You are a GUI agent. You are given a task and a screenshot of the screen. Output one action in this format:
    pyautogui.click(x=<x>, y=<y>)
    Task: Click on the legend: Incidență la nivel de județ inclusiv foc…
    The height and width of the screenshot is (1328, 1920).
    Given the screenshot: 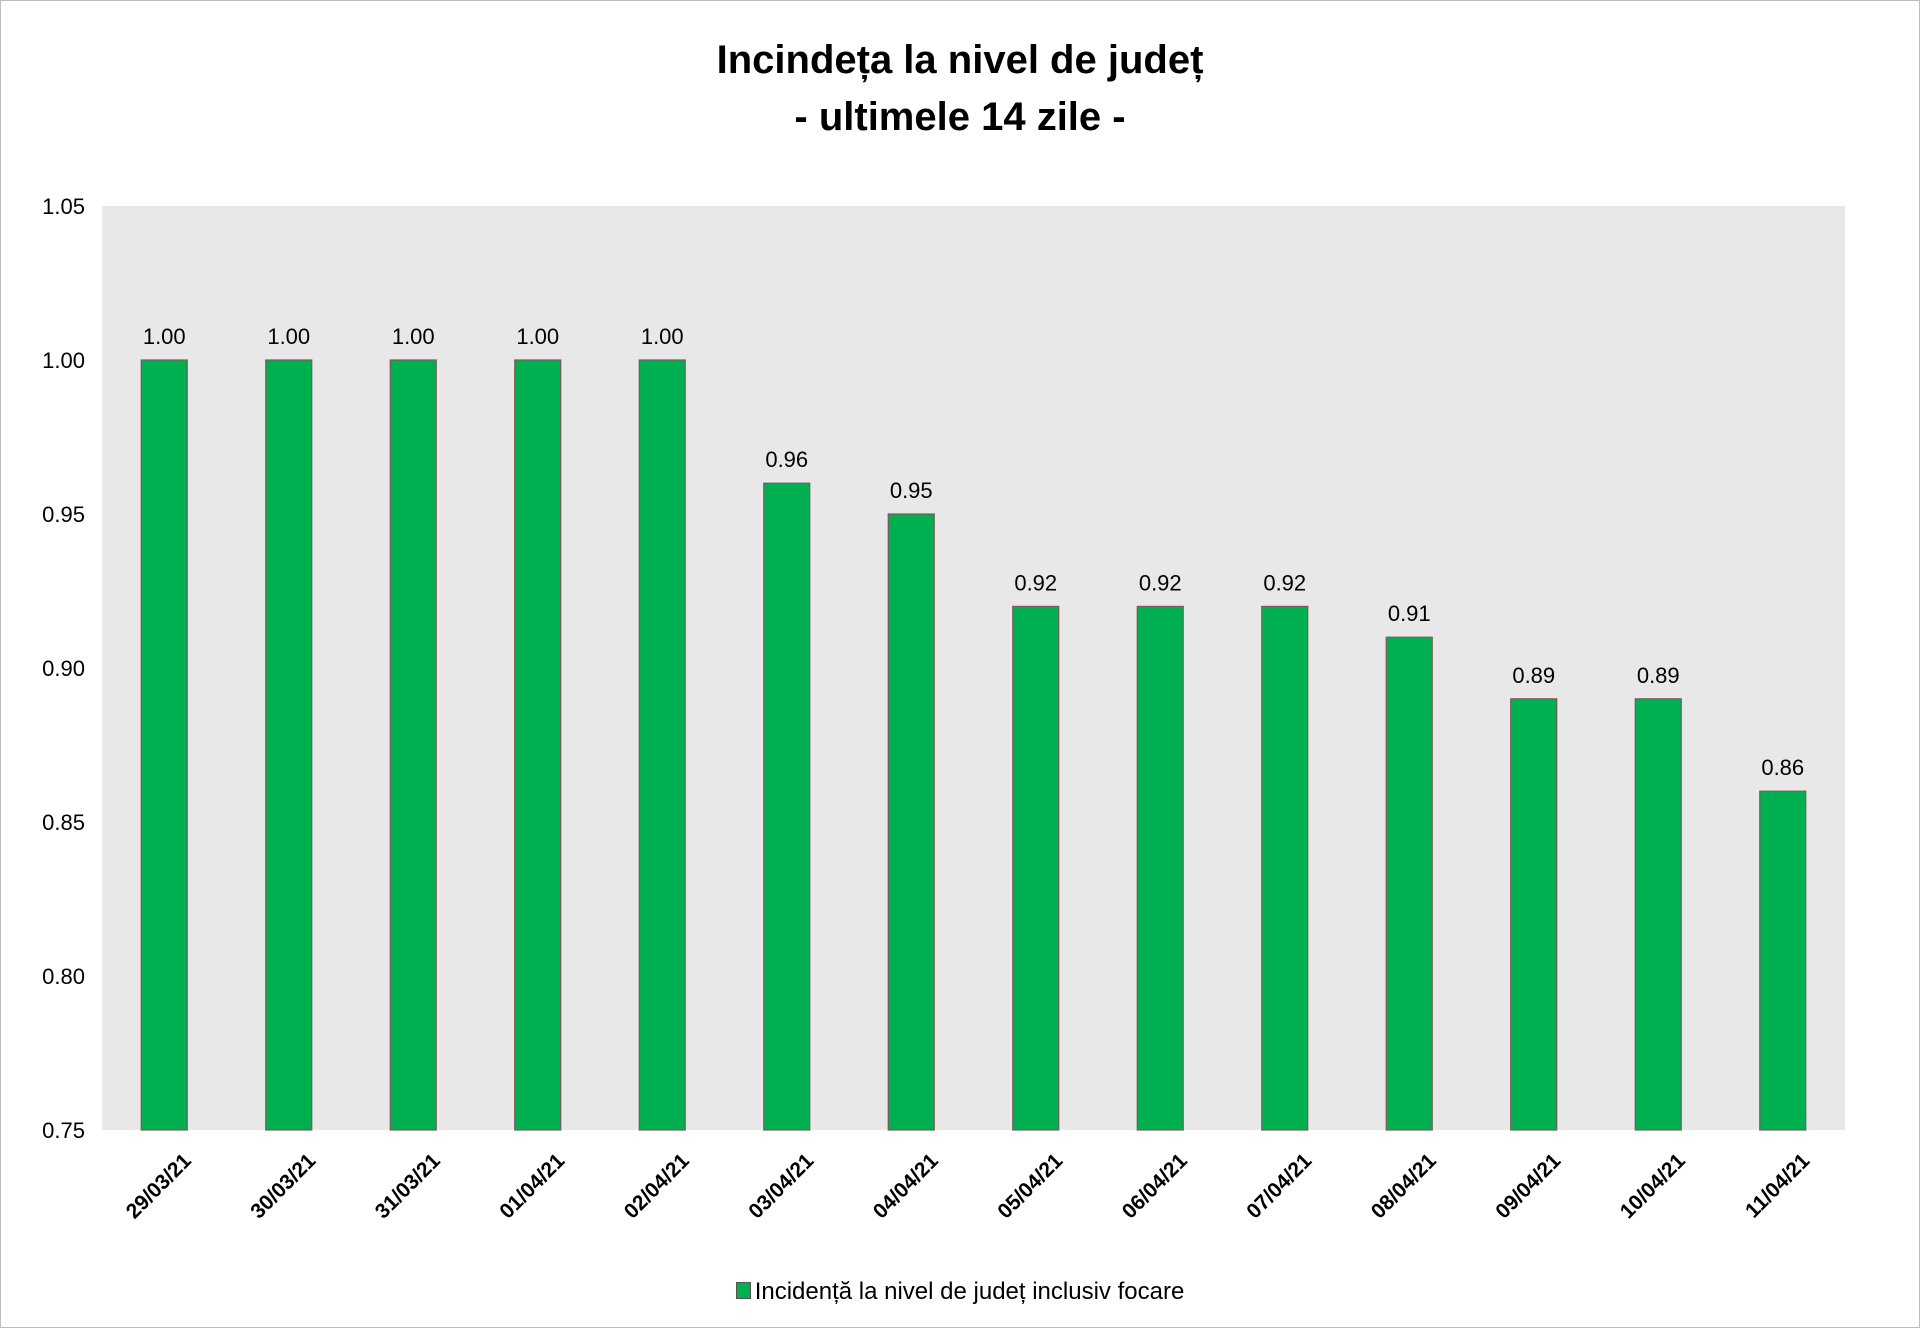 What is the action you would take?
    pyautogui.click(x=960, y=1292)
    